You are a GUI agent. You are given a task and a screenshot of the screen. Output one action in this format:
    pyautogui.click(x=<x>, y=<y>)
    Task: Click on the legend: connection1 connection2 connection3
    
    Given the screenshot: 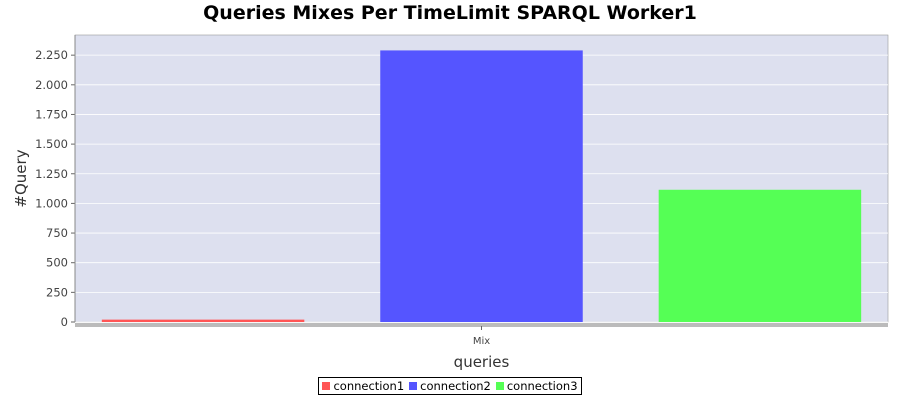 What is the action you would take?
    pyautogui.click(x=450, y=386)
    